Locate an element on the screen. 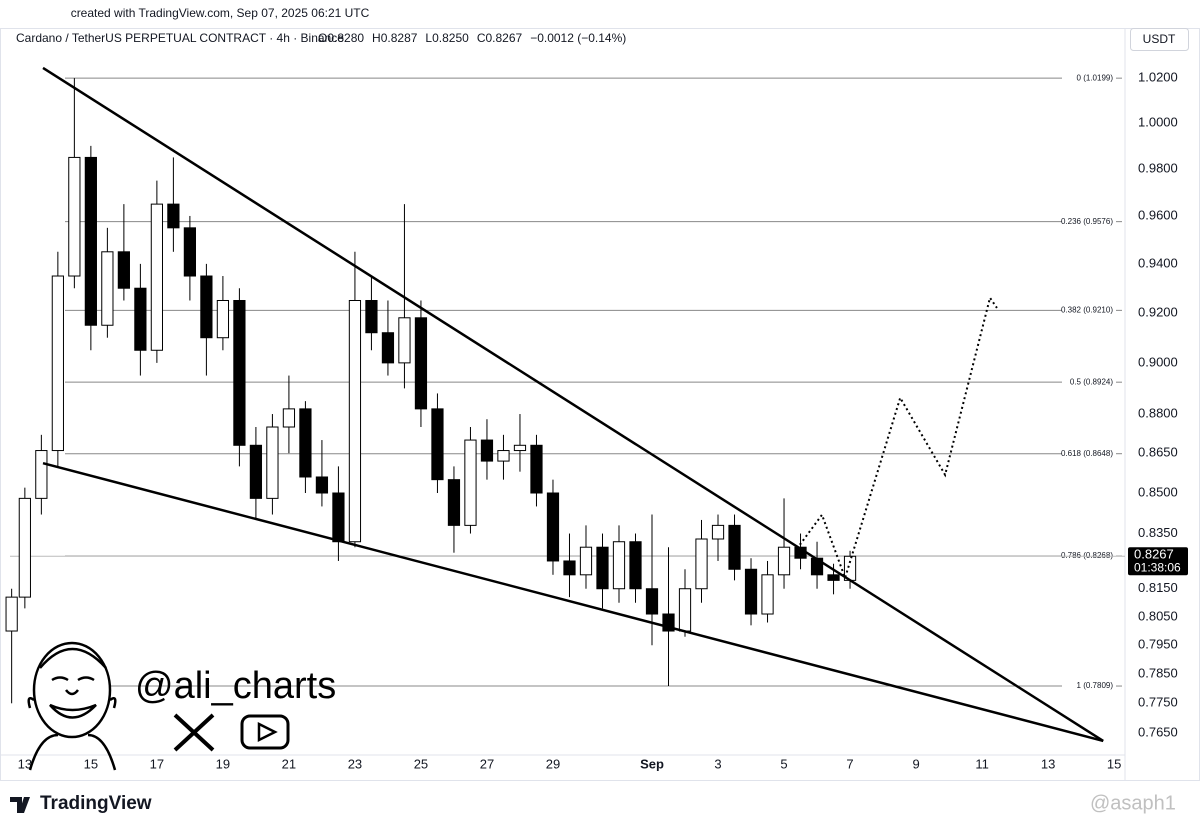 This screenshot has width=1200, height=830. y-tick-label: 0.9000 is located at coordinates (1158, 361).